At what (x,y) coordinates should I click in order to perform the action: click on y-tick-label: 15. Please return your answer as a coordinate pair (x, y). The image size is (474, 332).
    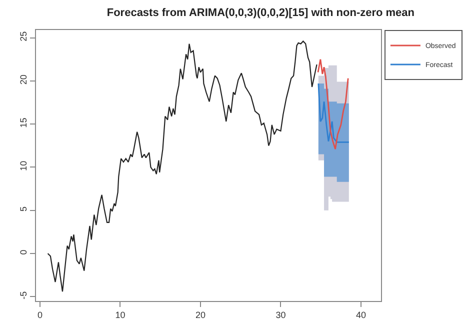
    Looking at the image, I should click on (23, 123).